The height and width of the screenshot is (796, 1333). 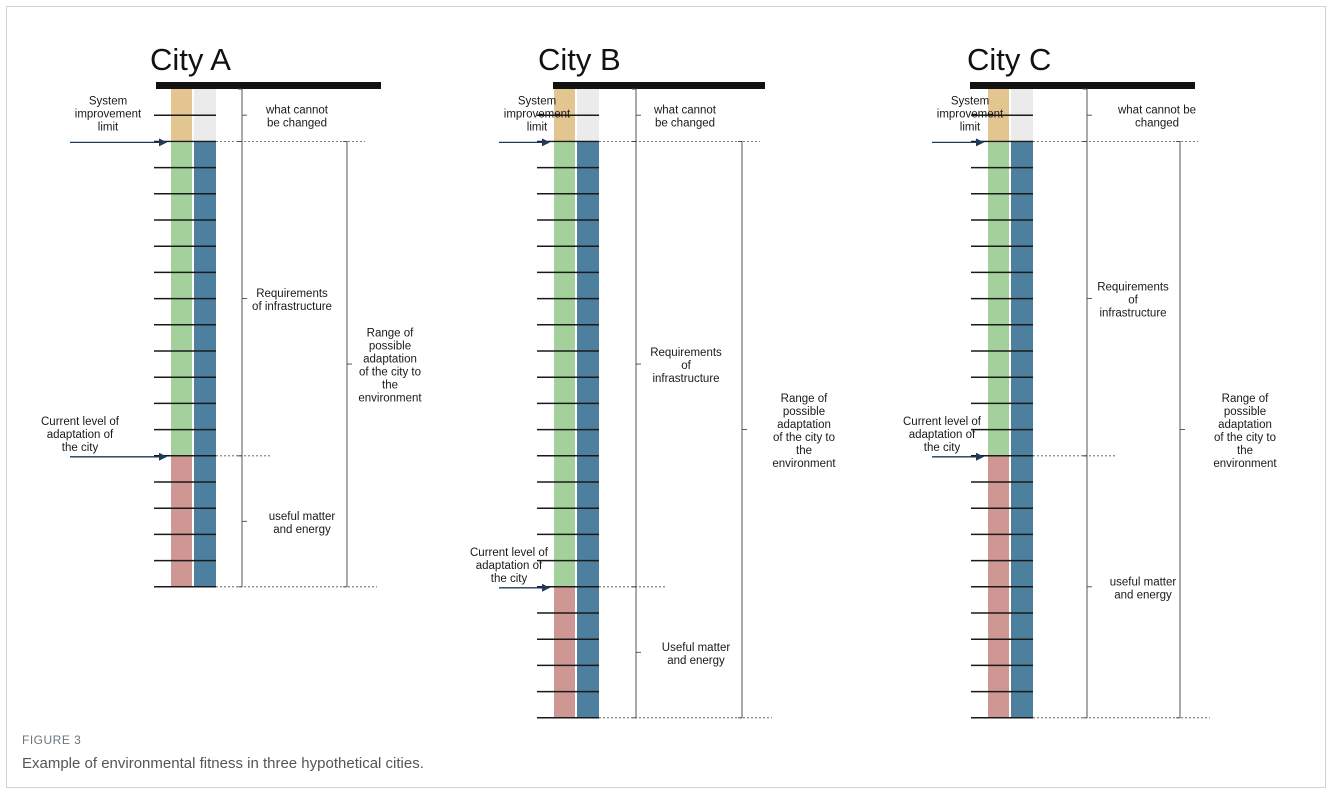 I want to click on city-title: City B, so click(x=579, y=59).